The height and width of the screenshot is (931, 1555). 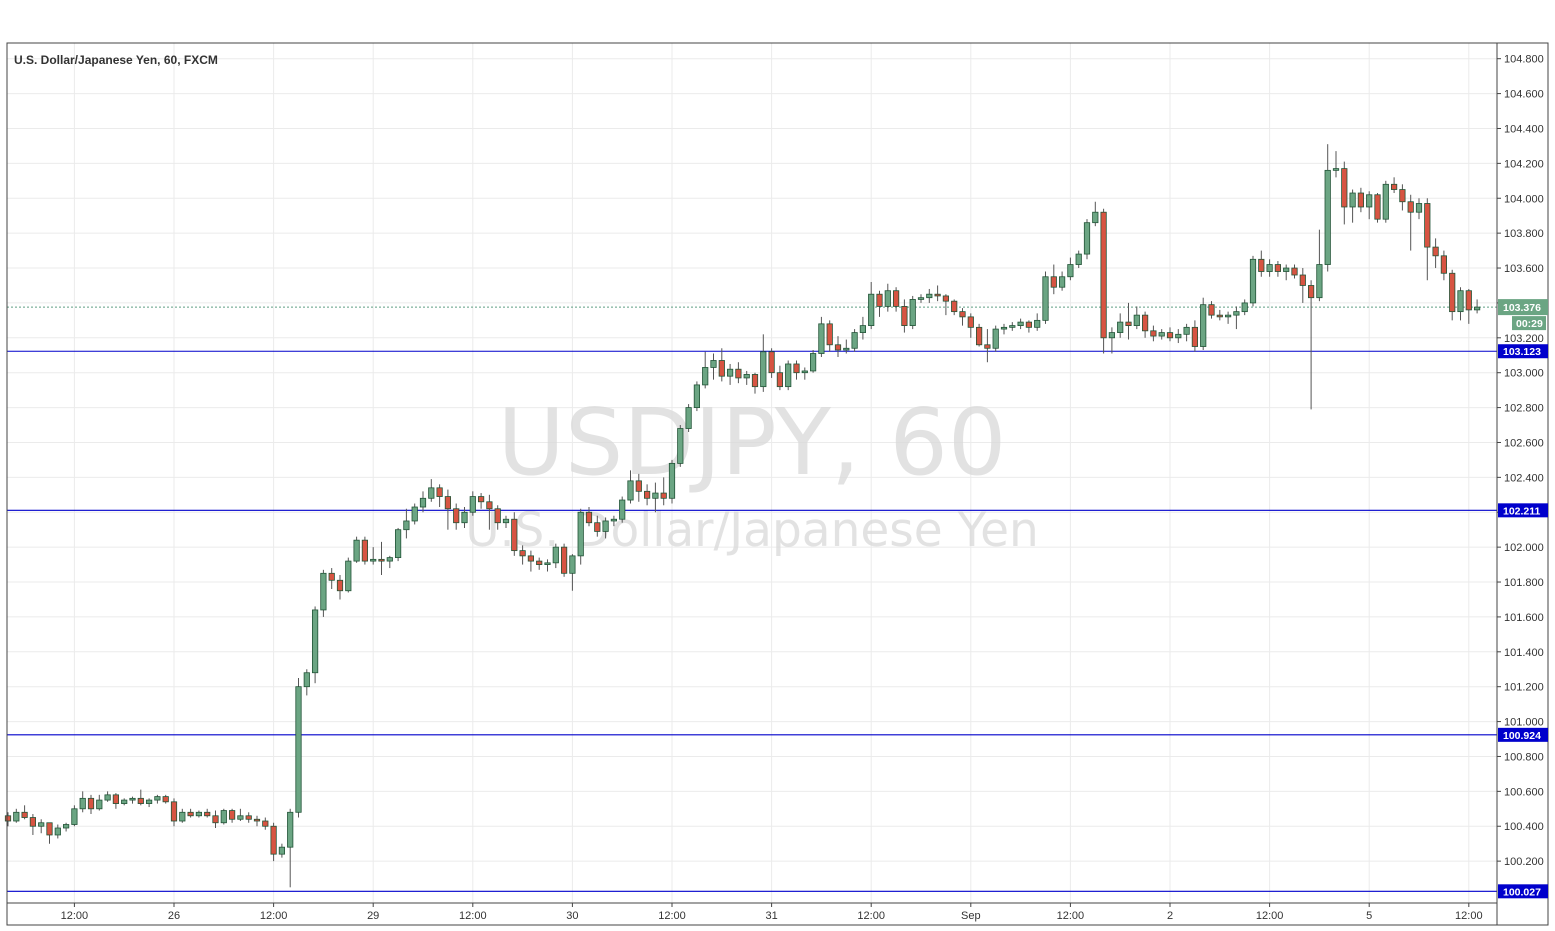 I want to click on last-price-label: 103.376, so click(x=1522, y=308).